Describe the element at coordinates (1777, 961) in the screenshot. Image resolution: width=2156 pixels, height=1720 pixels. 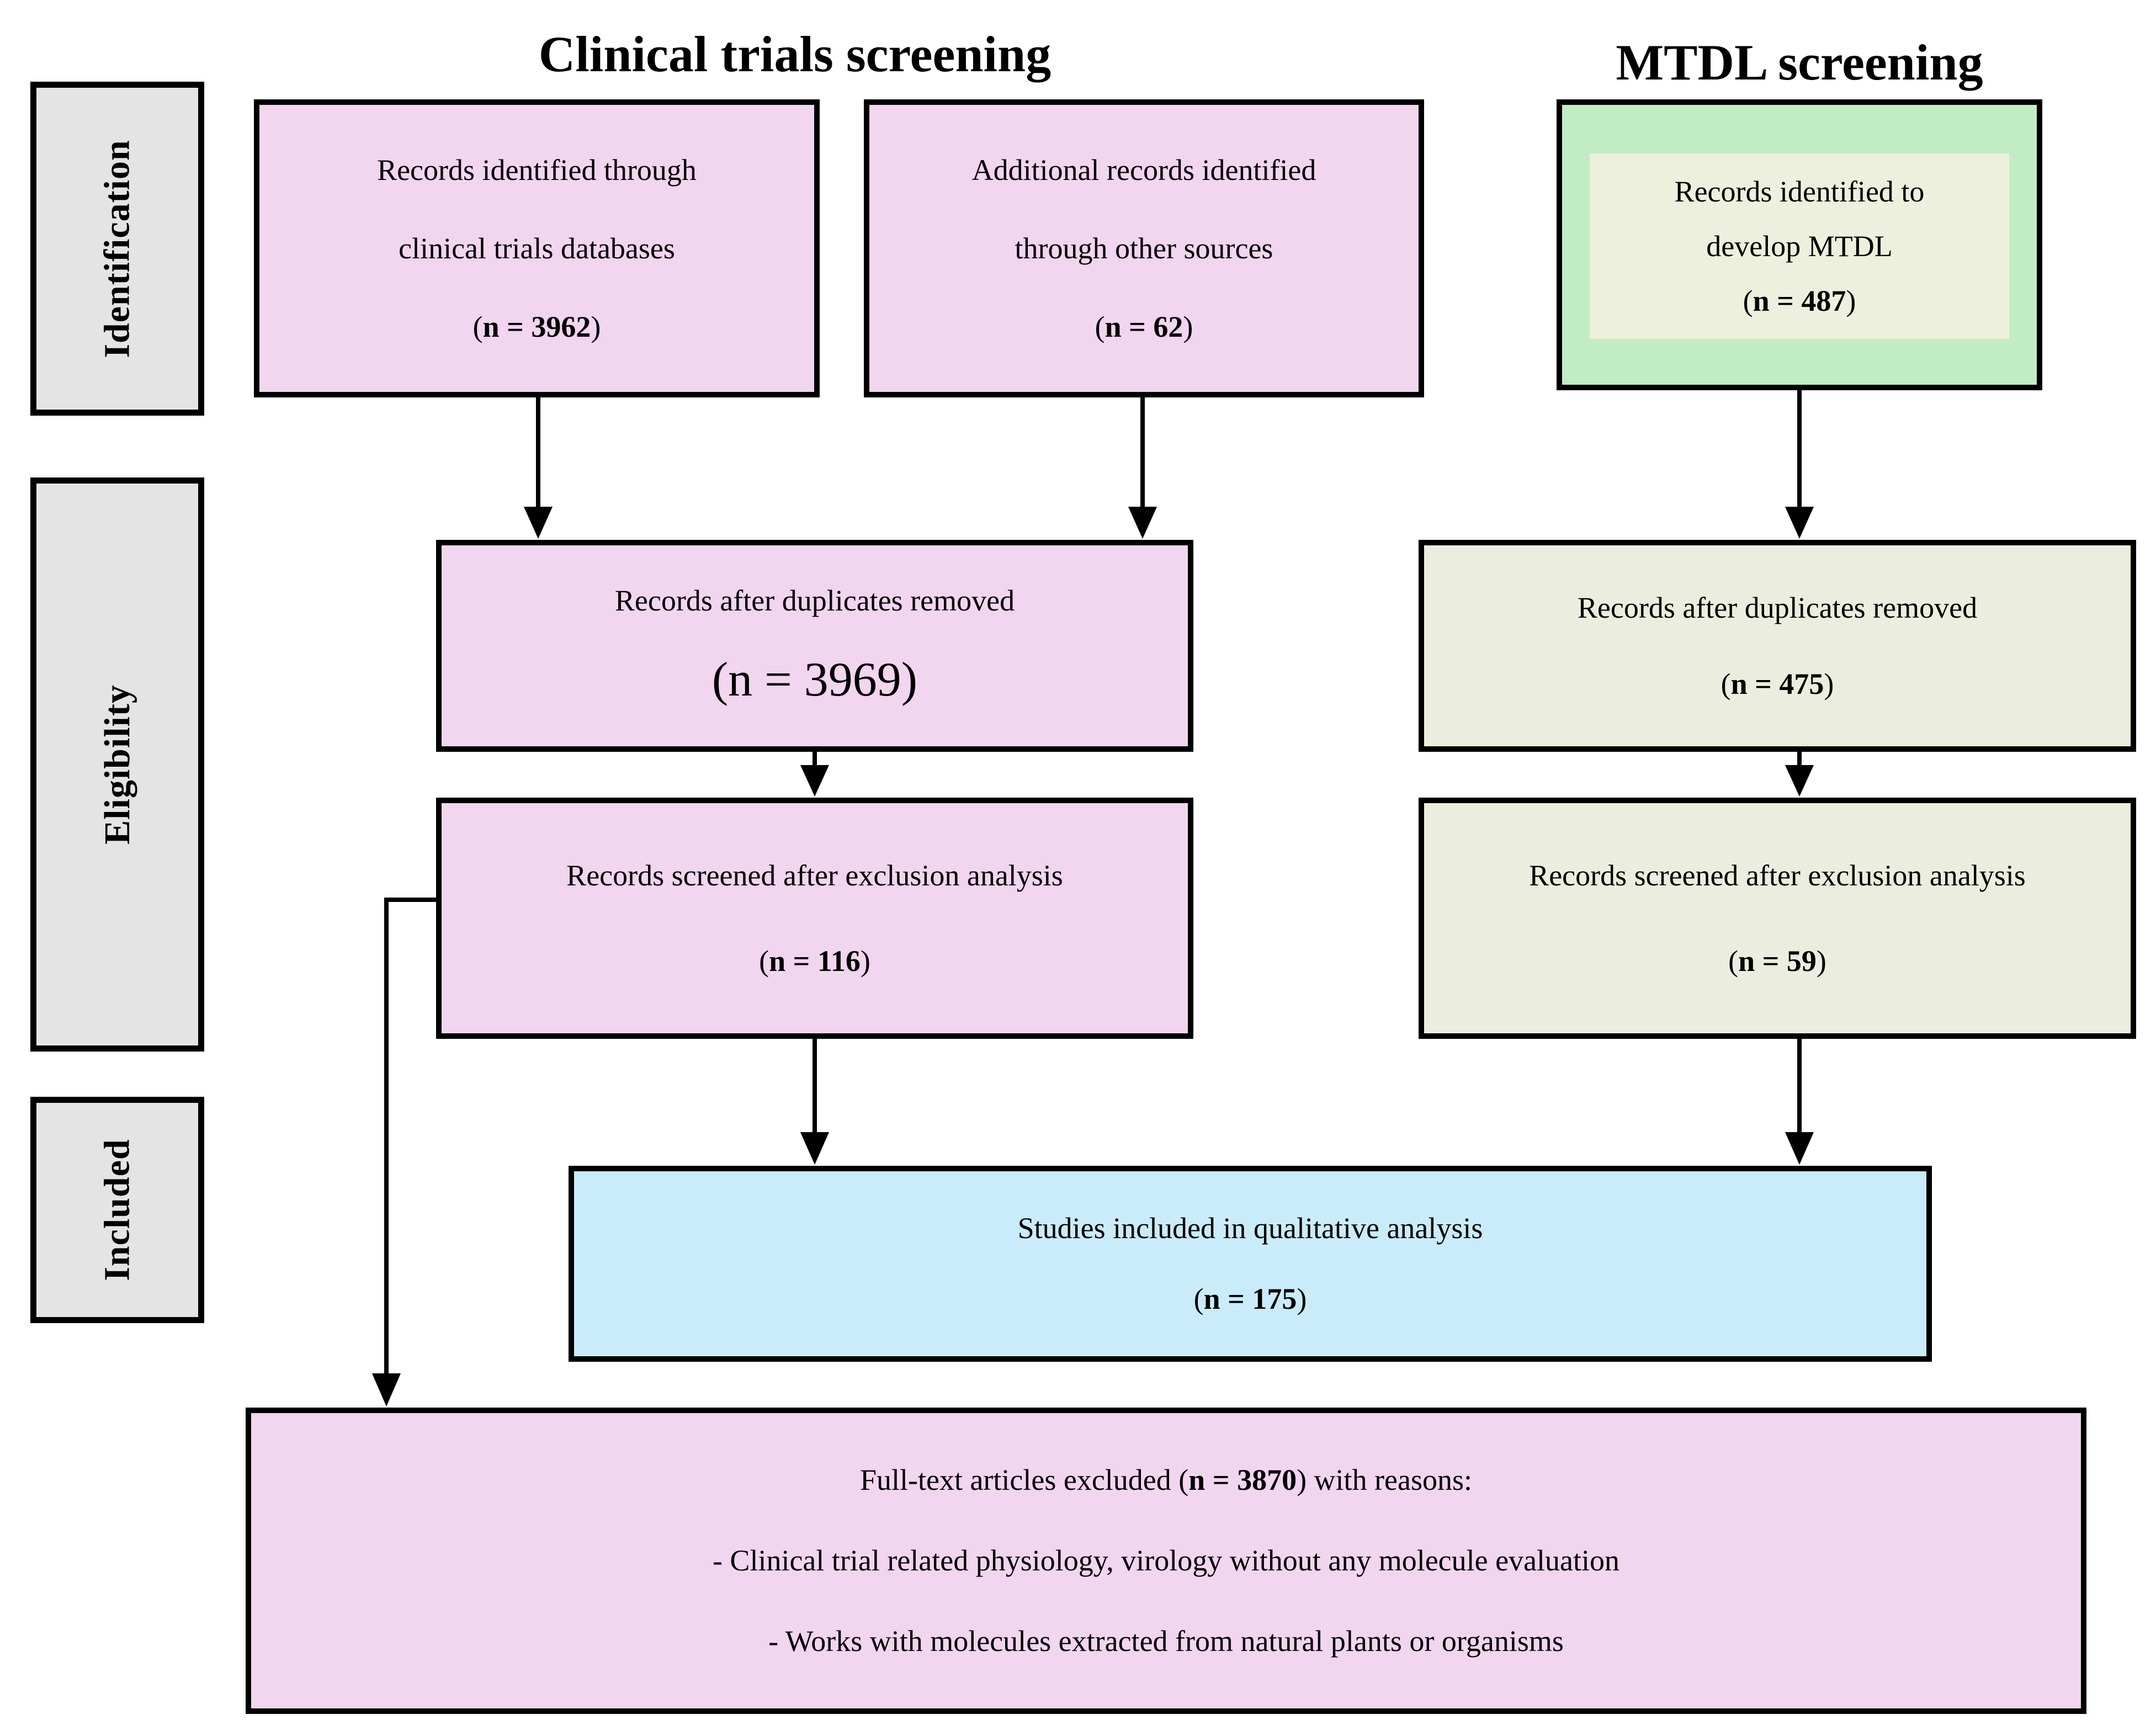
I see `box-count: (n = 59)` at that location.